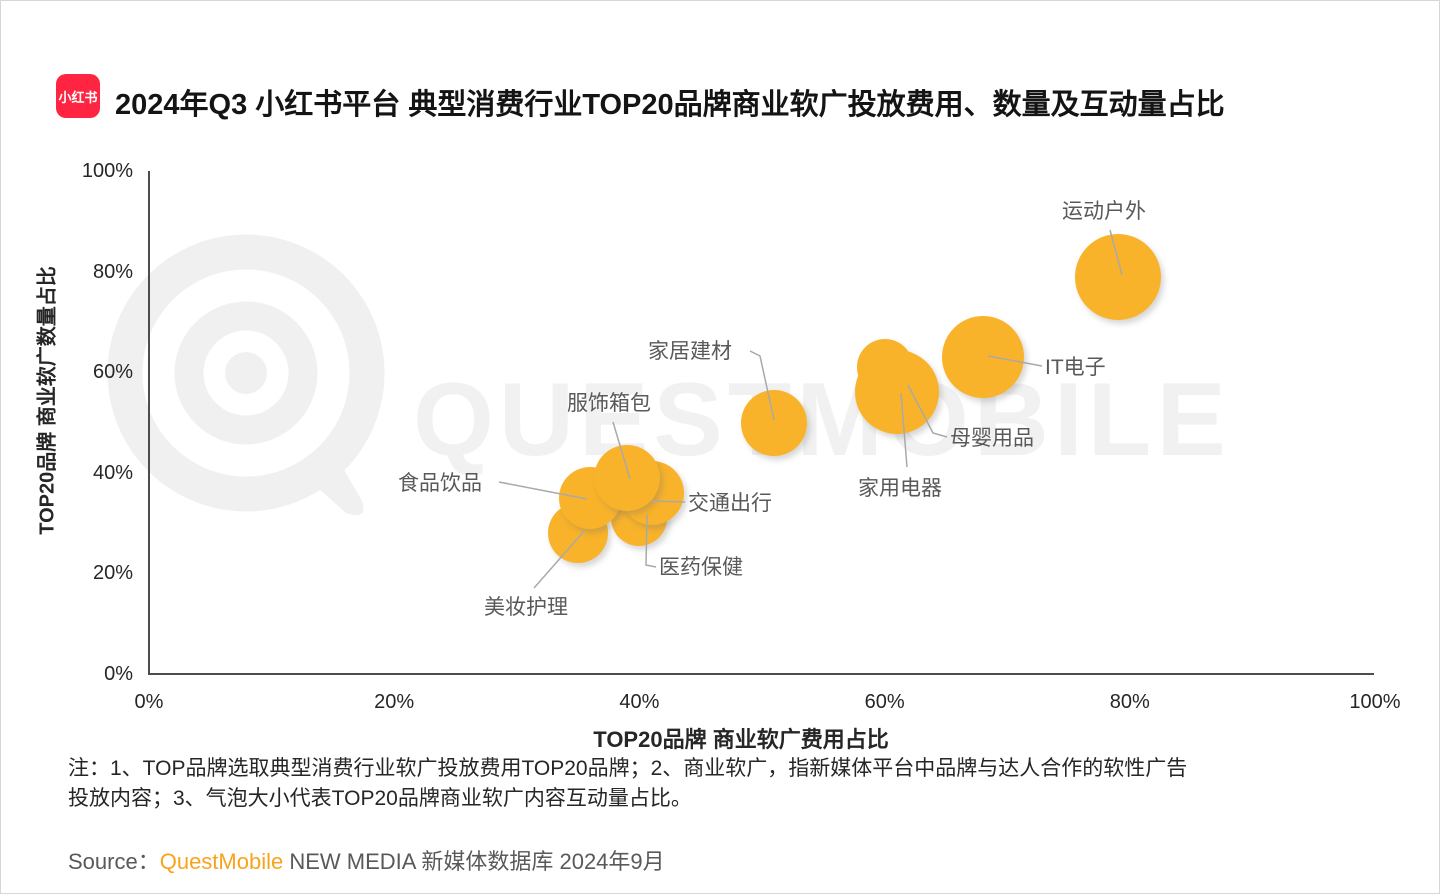 The width and height of the screenshot is (1440, 894). What do you see at coordinates (221, 861) in the screenshot?
I see `source-brand: QuestMobile` at bounding box center [221, 861].